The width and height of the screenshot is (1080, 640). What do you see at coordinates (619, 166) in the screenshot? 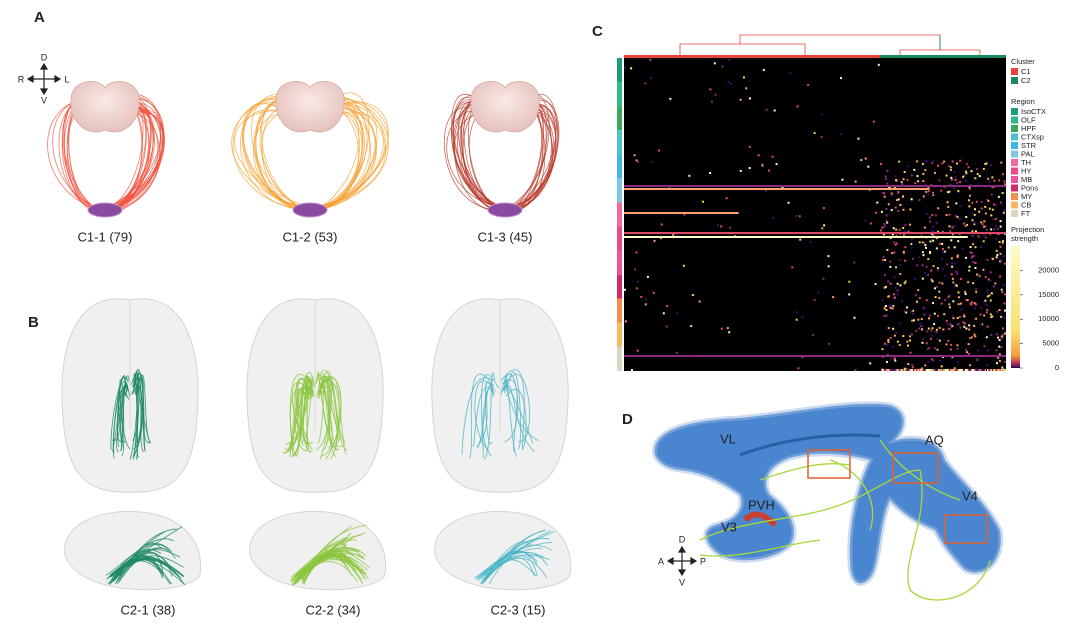
I see `region-bar` at bounding box center [619, 166].